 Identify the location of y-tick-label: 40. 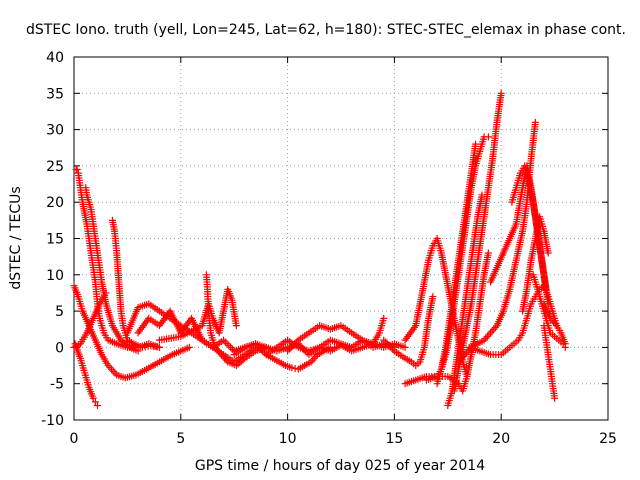
(55, 58).